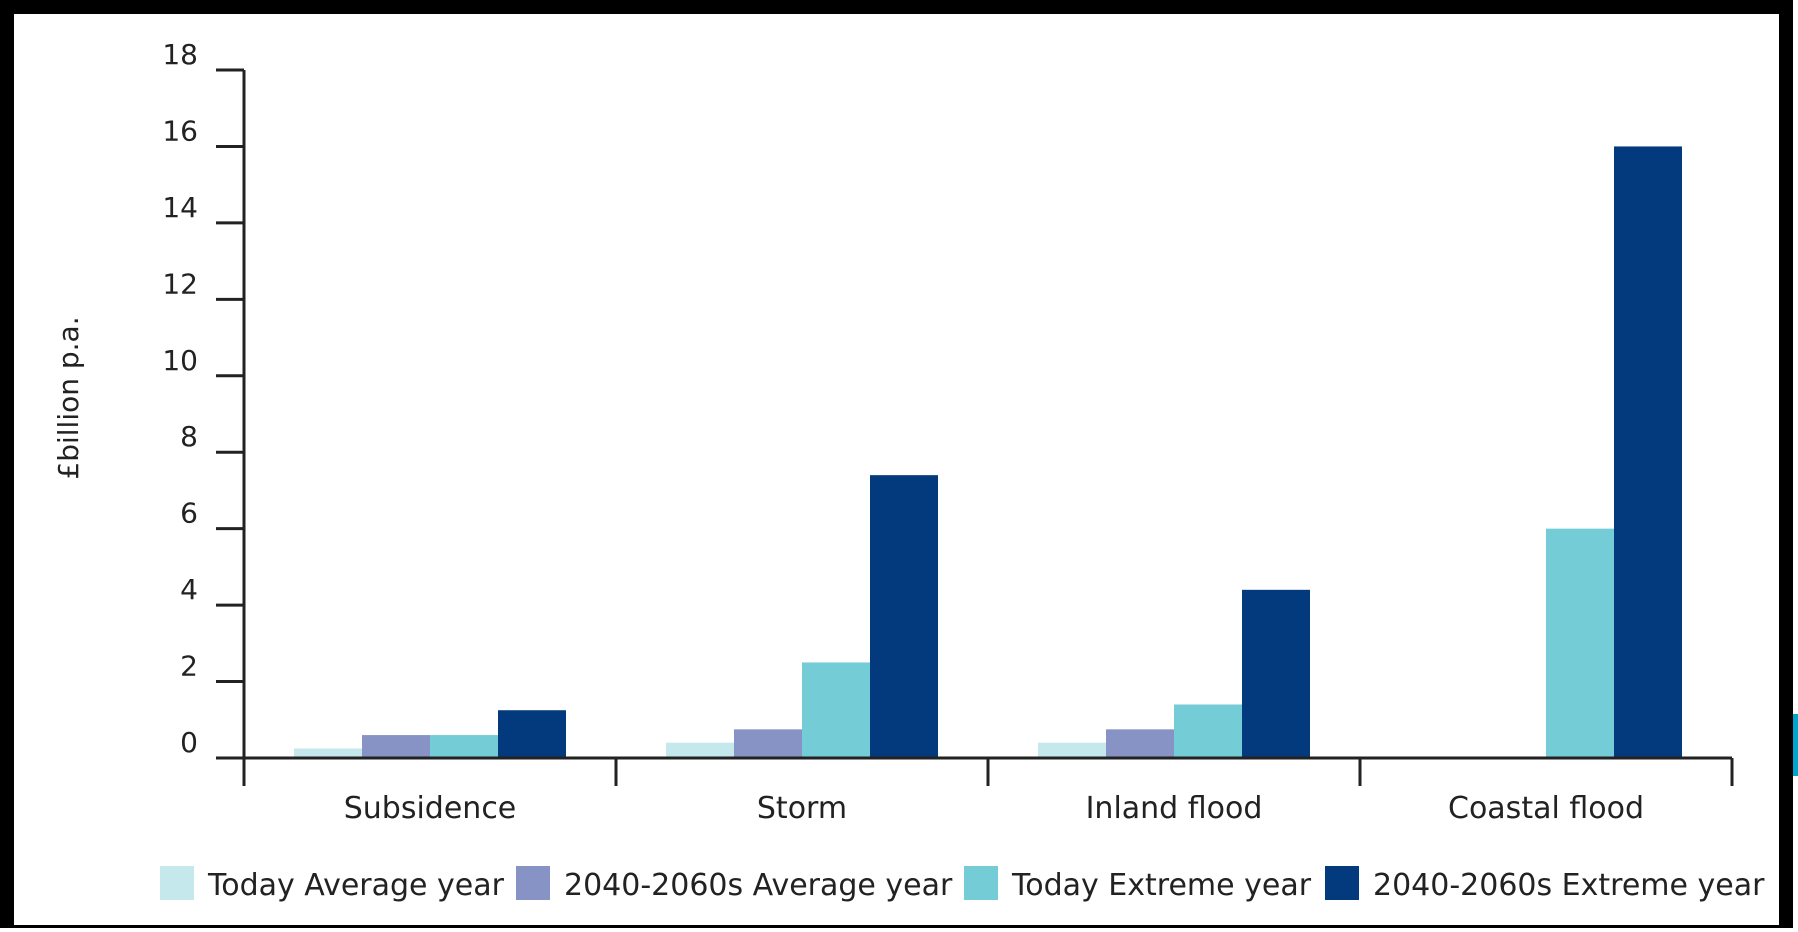 The height and width of the screenshot is (932, 1798). What do you see at coordinates (180, 54) in the screenshot?
I see `y-tick-label: 18` at bounding box center [180, 54].